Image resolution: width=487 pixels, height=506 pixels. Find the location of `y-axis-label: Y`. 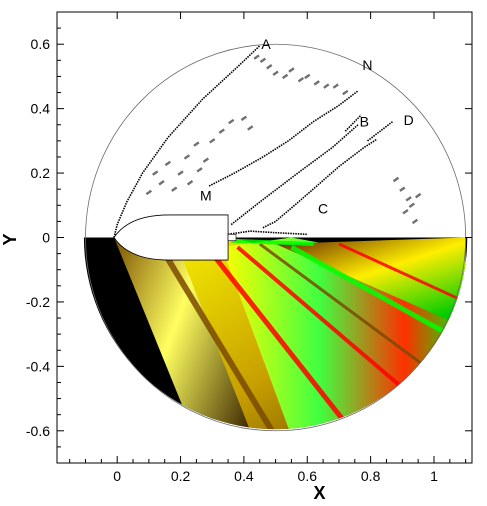

y-axis-label: Y is located at coordinates (10, 239).